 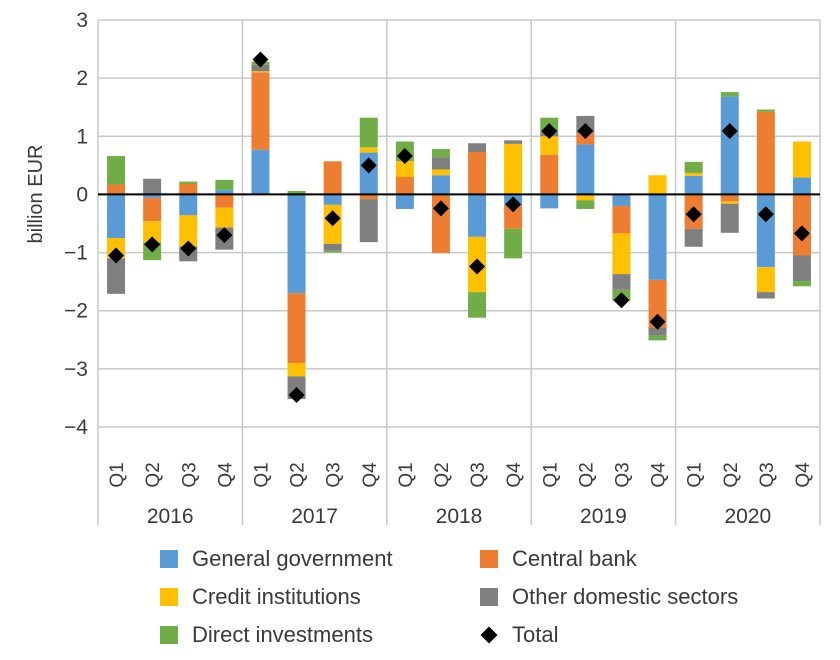 What do you see at coordinates (459, 516) in the screenshot?
I see `year-label: 2018` at bounding box center [459, 516].